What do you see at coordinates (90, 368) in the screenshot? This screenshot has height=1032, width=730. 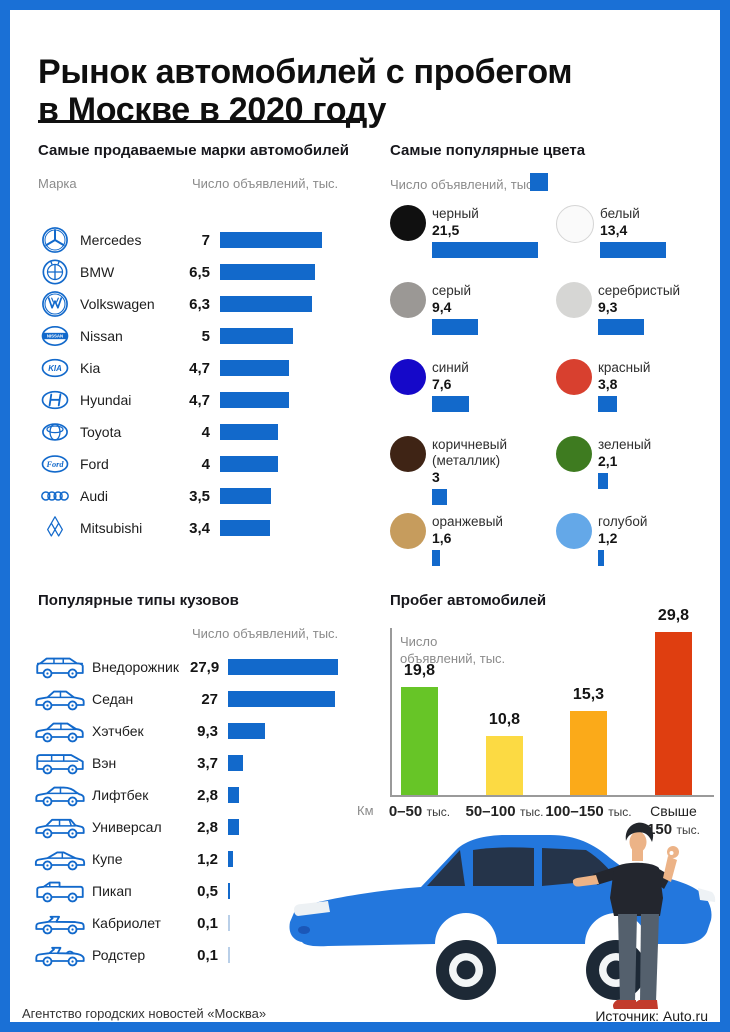 I see `brand-name: Kia` at bounding box center [90, 368].